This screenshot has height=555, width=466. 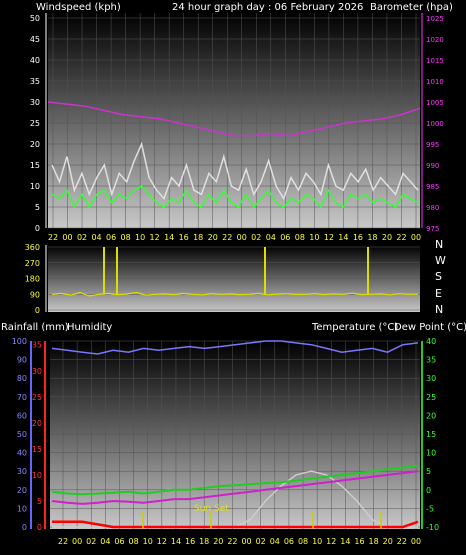 I want to click on rain-y-tick: 10, so click(x=37, y=475).